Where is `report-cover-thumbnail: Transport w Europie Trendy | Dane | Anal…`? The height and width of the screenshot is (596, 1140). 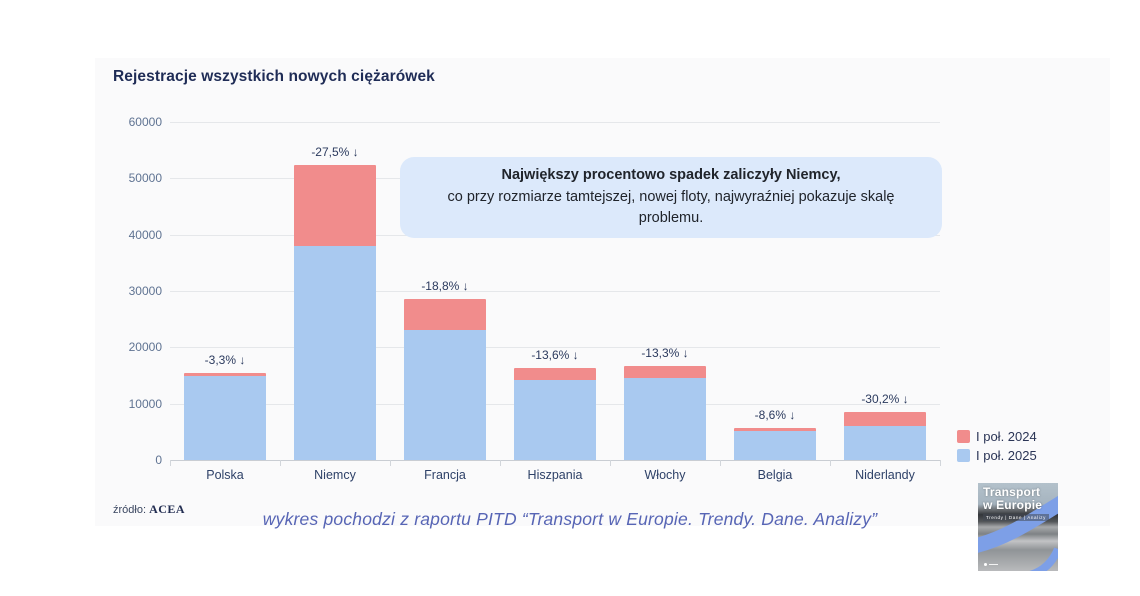
report-cover-thumbnail: Transport w Europie Trendy | Dane | Anal… is located at coordinates (1018, 527).